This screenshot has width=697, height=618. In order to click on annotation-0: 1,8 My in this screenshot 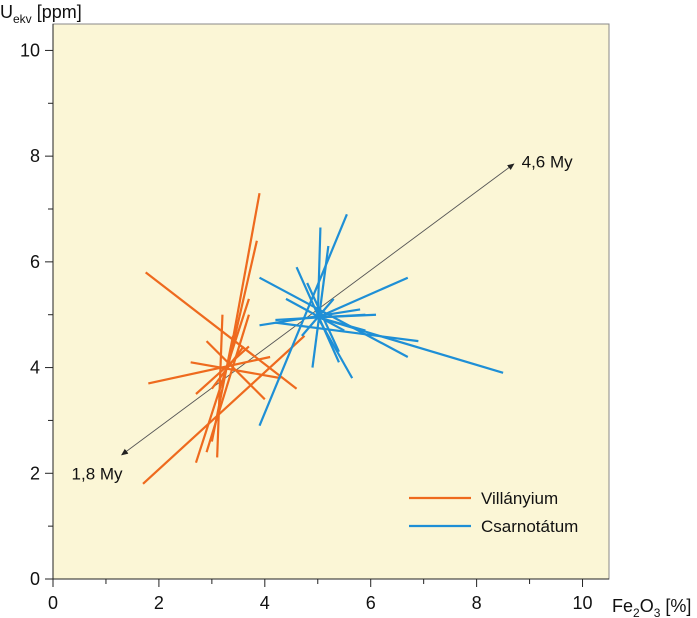, I will do `click(98, 473)`.